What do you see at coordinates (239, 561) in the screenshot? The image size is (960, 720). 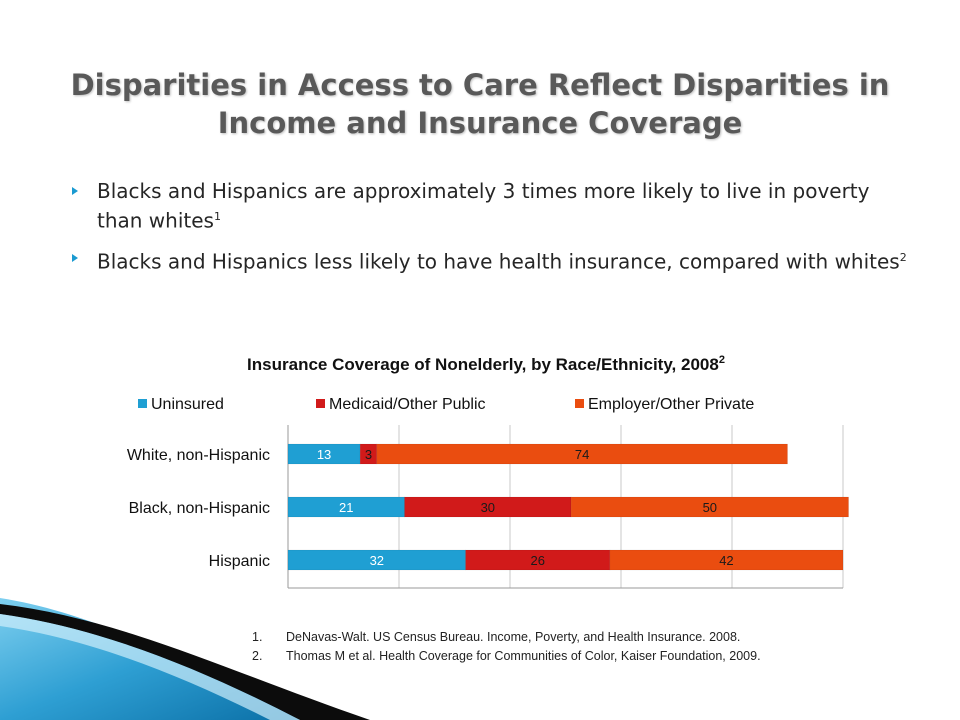 I see `category-label: Hispanic` at bounding box center [239, 561].